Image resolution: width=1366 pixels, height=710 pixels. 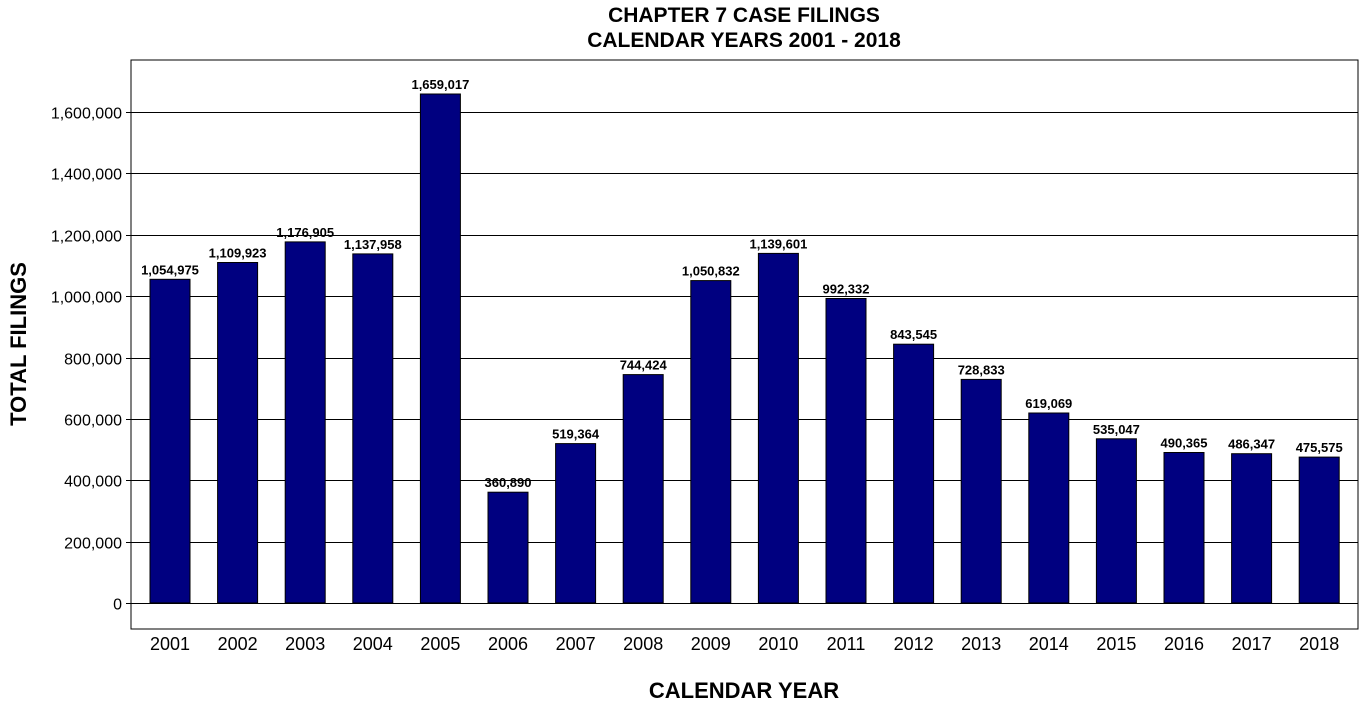 What do you see at coordinates (914, 473) in the screenshot?
I see `bar-2012` at bounding box center [914, 473].